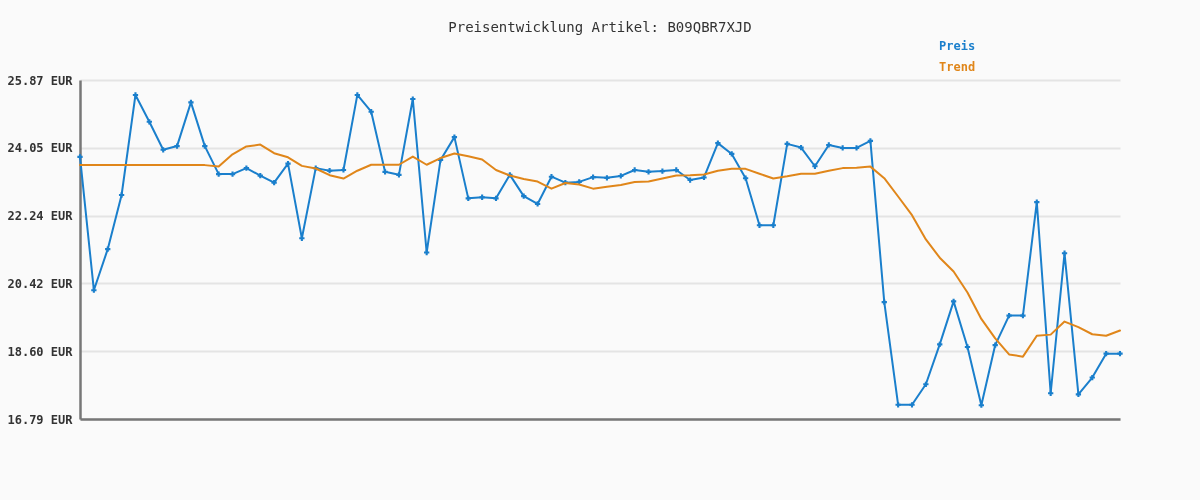 This screenshot has height=500, width=1200. What do you see at coordinates (40, 283) in the screenshot?
I see `y-tick-label: 20.42 EUR` at bounding box center [40, 283].